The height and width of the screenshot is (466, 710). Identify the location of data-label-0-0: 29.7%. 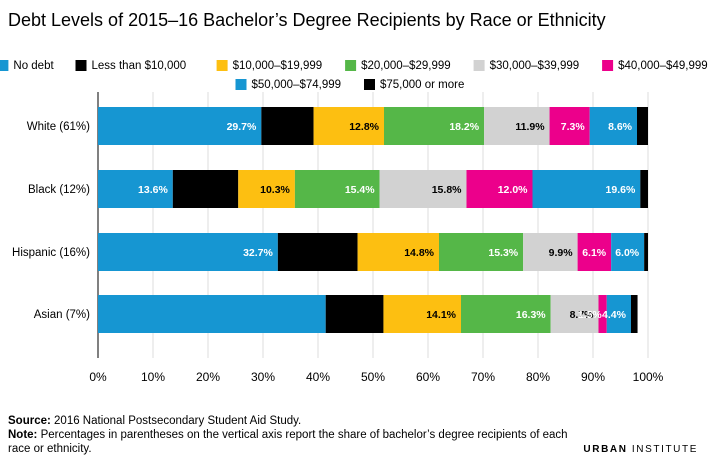
(242, 127).